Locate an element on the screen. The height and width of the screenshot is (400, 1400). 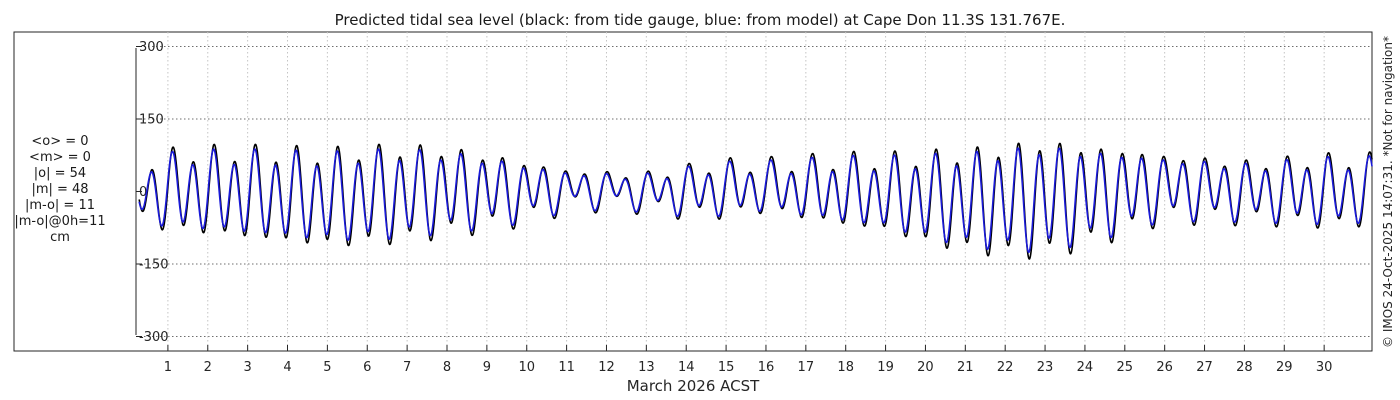
x-tick-label: 24 is located at coordinates (1085, 367).